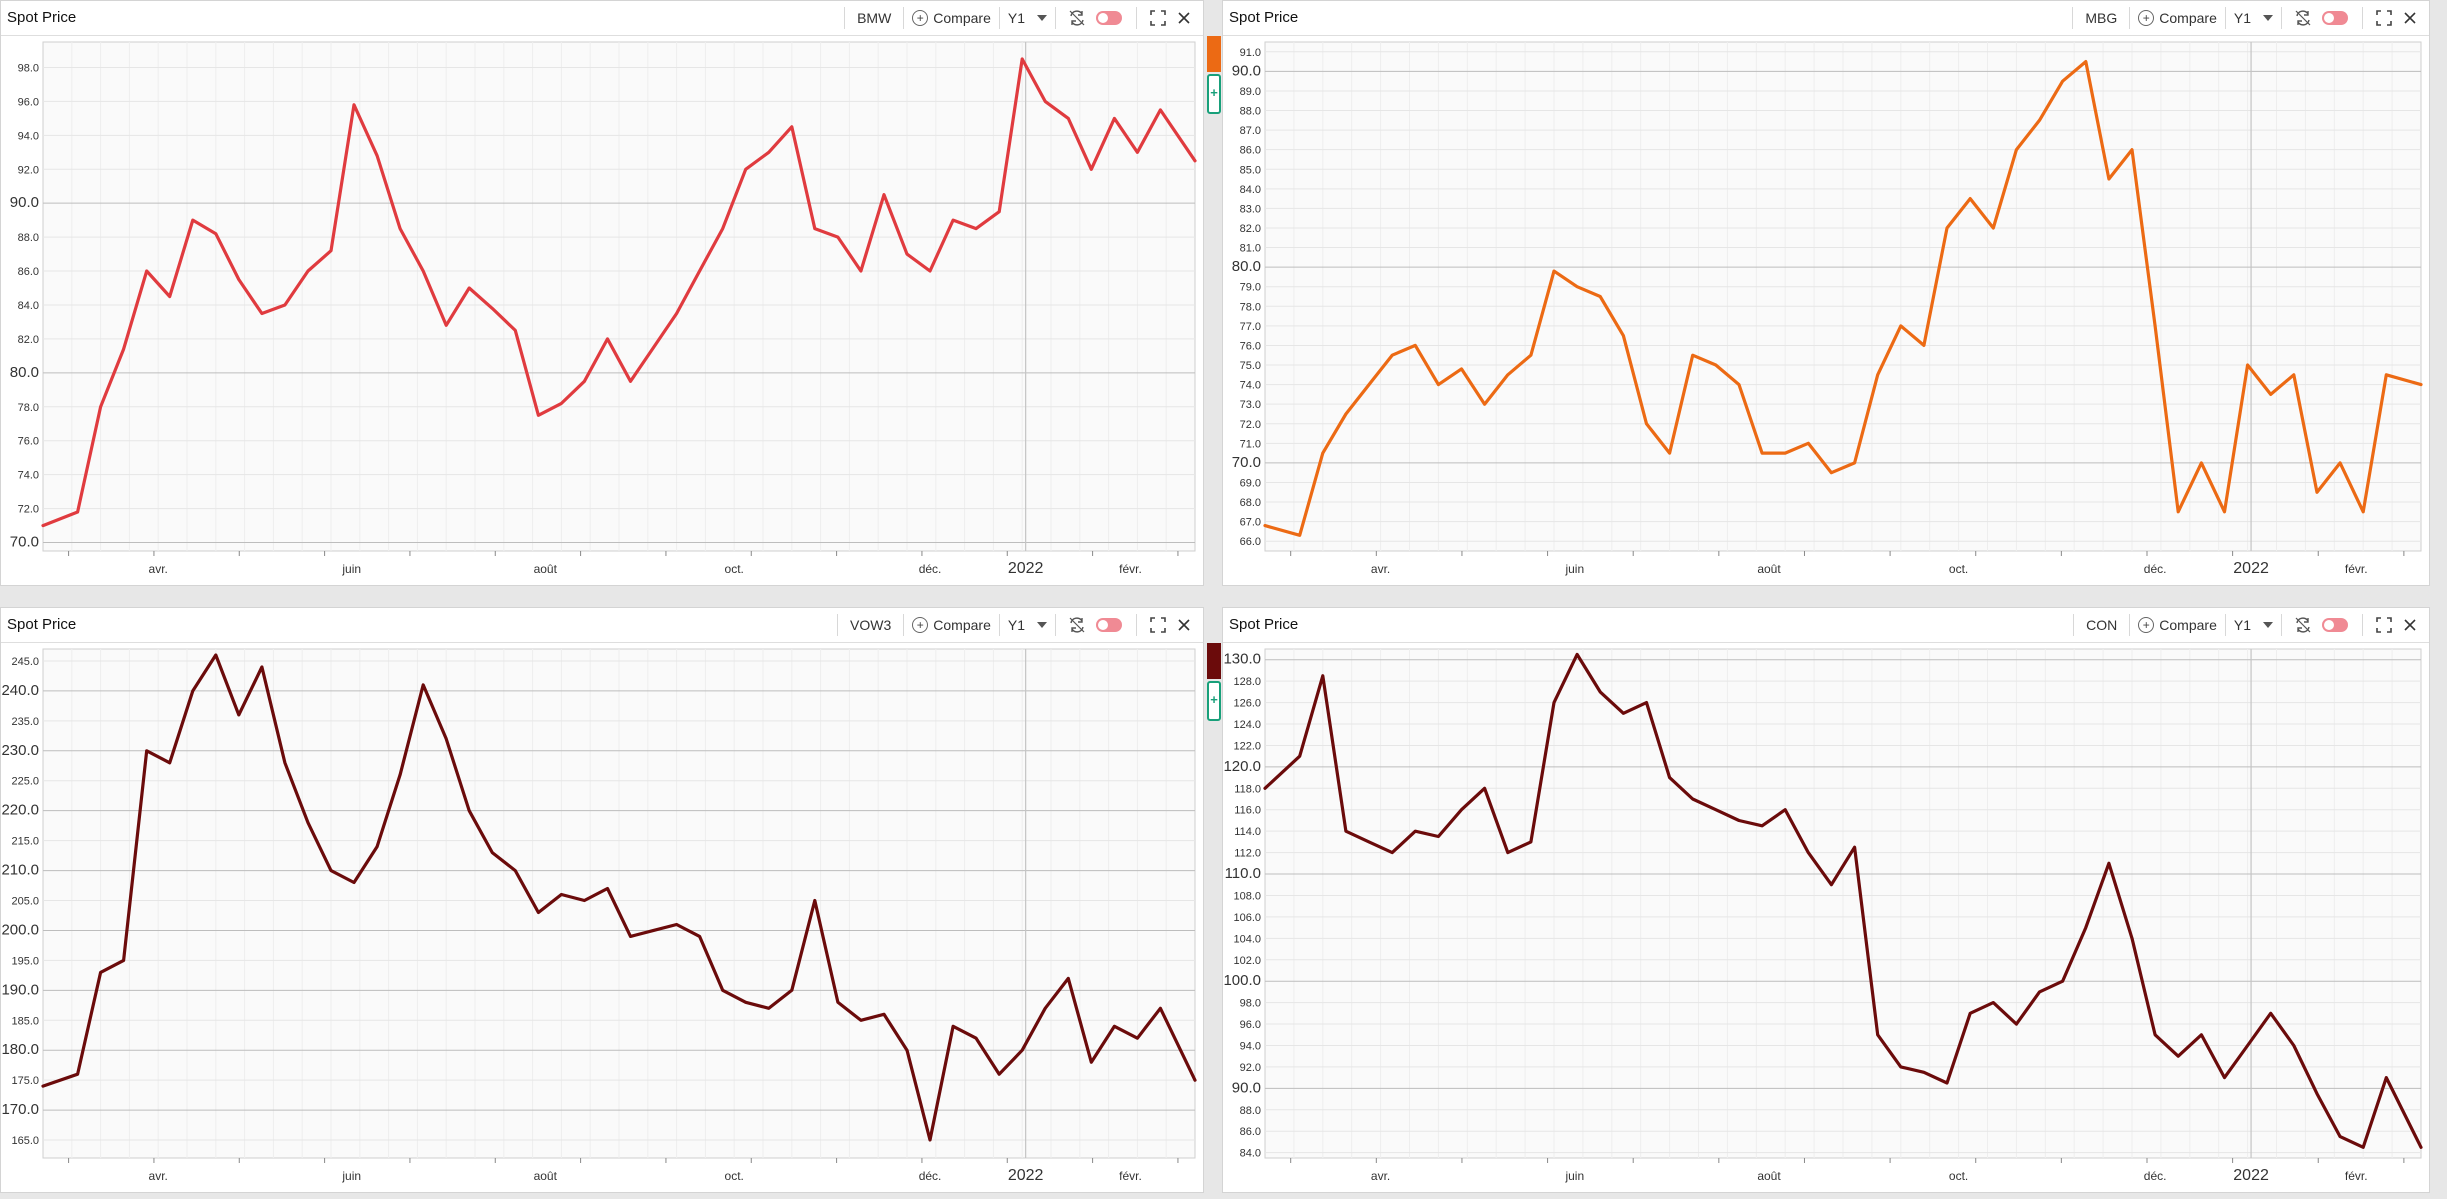 This screenshot has width=2447, height=1199. Describe the element at coordinates (2242, 18) in the screenshot. I see `period-label: Y1` at that location.